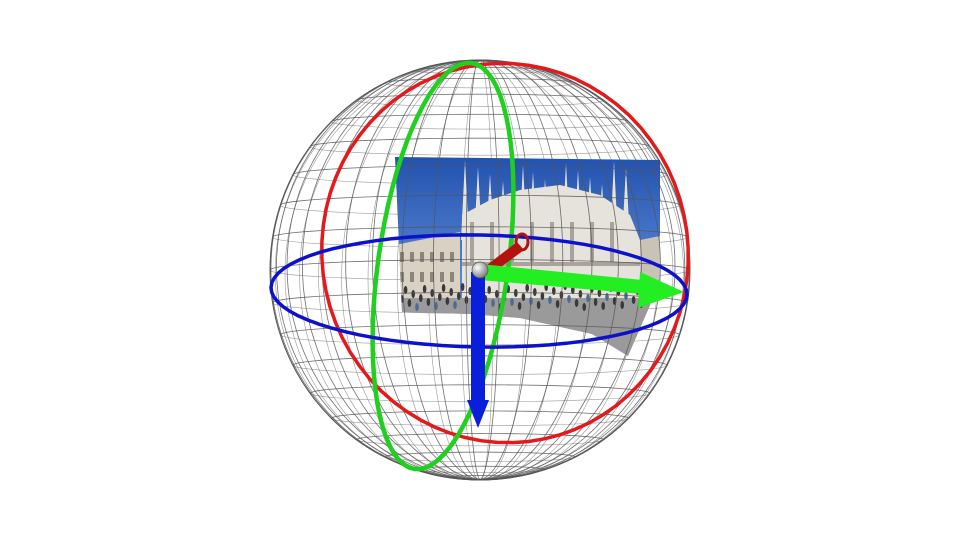 The image size is (960, 540). I want to click on axis-gizmo, so click(575, 330).